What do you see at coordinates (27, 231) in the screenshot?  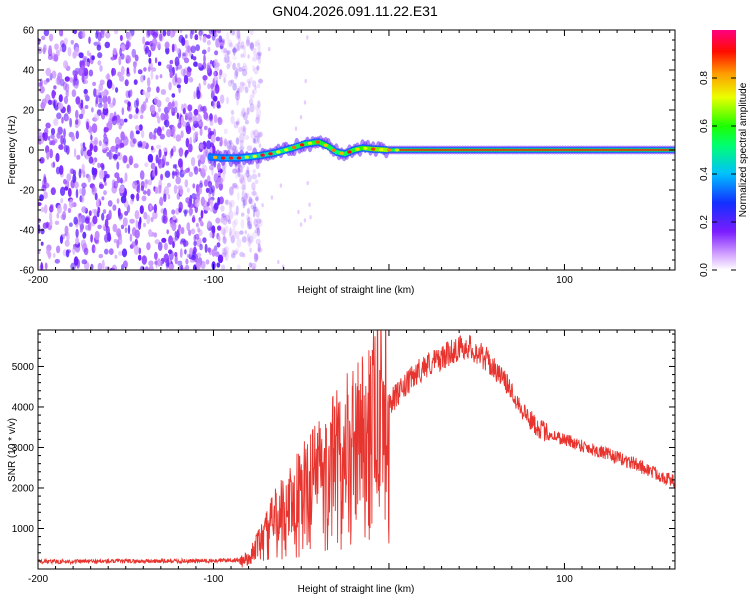 I see `y-tick-label: -40` at bounding box center [27, 231].